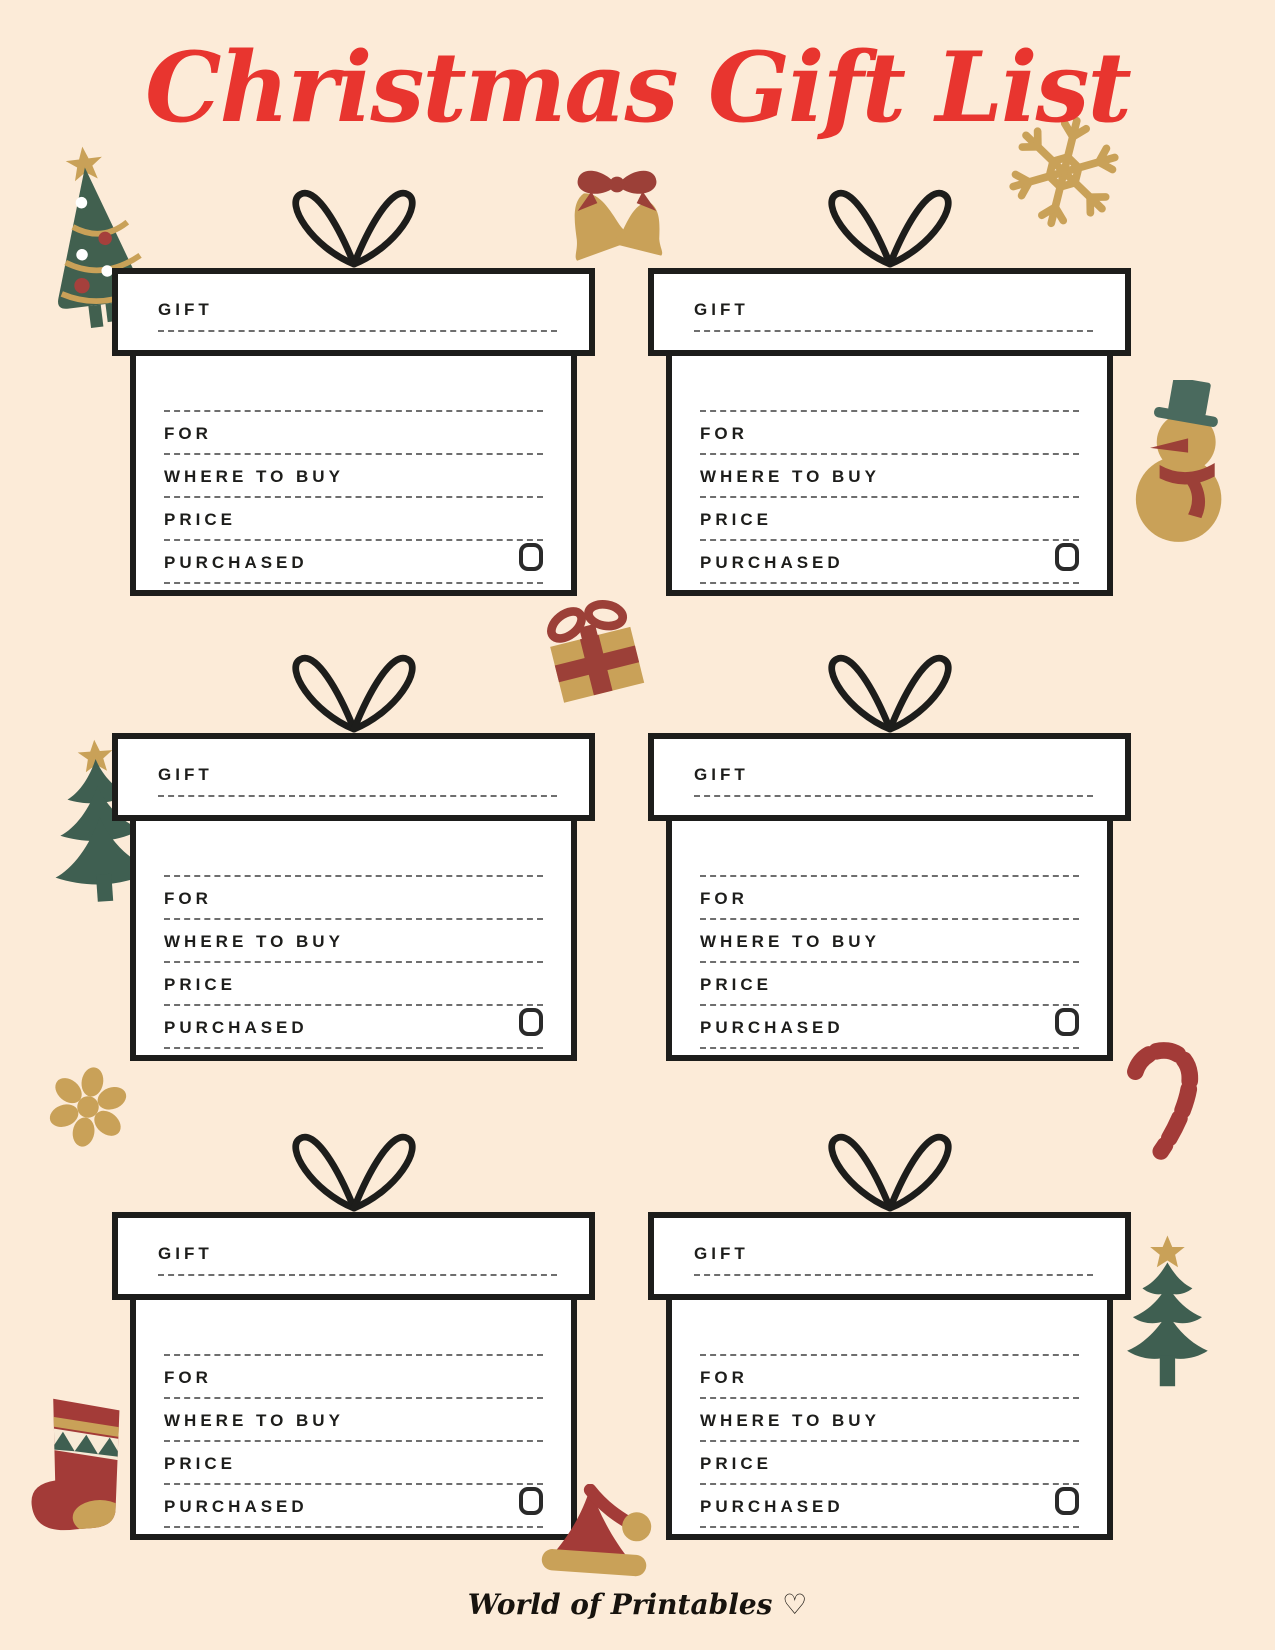 The image size is (1275, 1650). What do you see at coordinates (638, 87) in the screenshot?
I see `page-title: Christmas Gift List` at bounding box center [638, 87].